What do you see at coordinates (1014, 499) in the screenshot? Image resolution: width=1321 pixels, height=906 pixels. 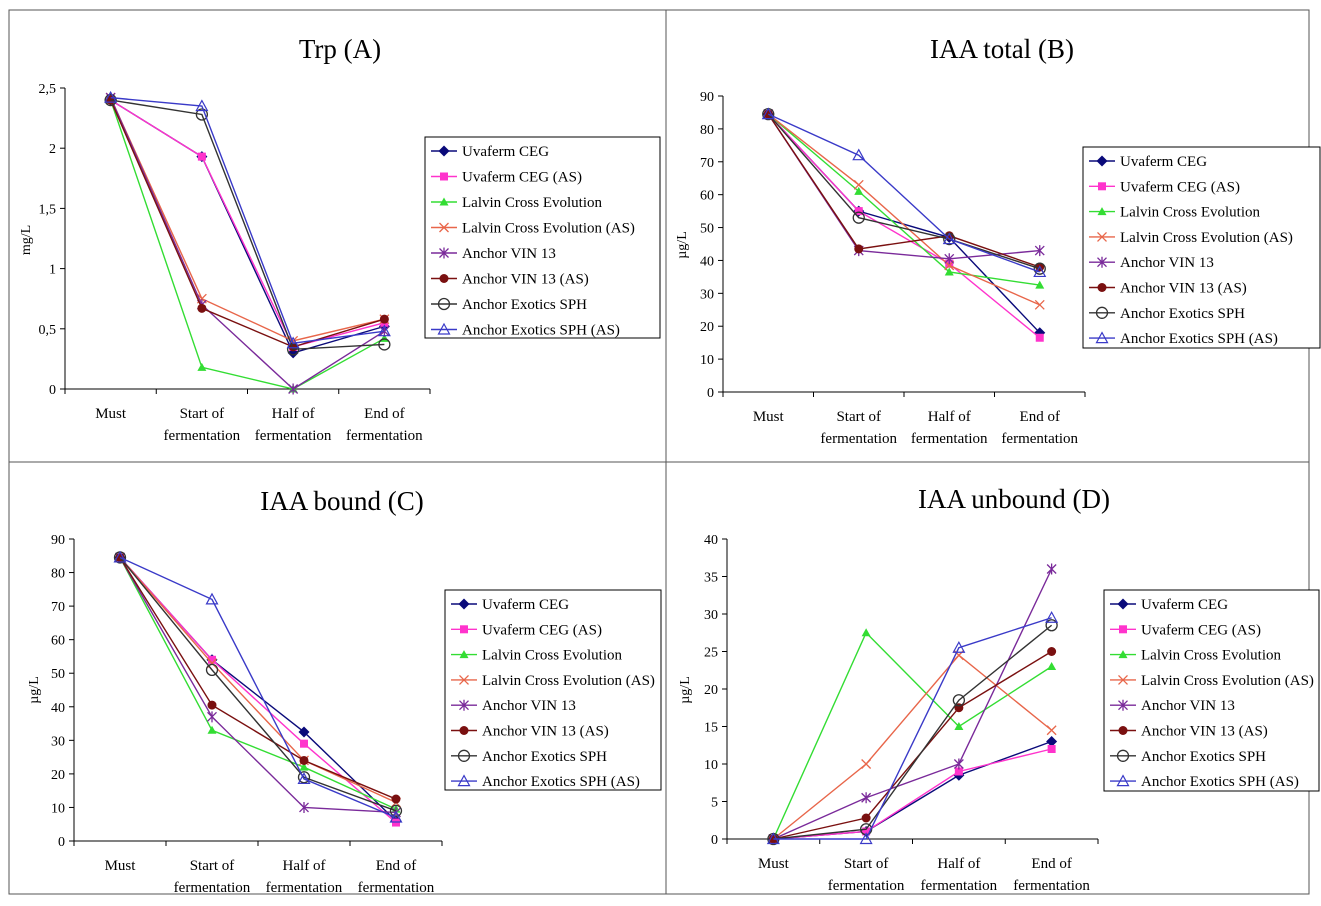 I see `chart-title: IAA unbound (D)` at bounding box center [1014, 499].